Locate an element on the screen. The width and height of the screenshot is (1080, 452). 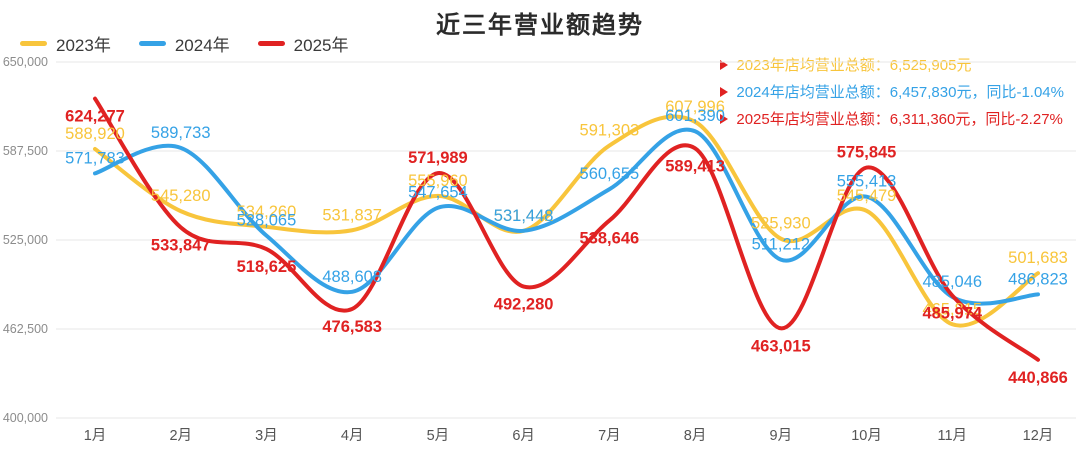
data-label-2025年-12月: 440,866 is located at coordinates (1038, 378).